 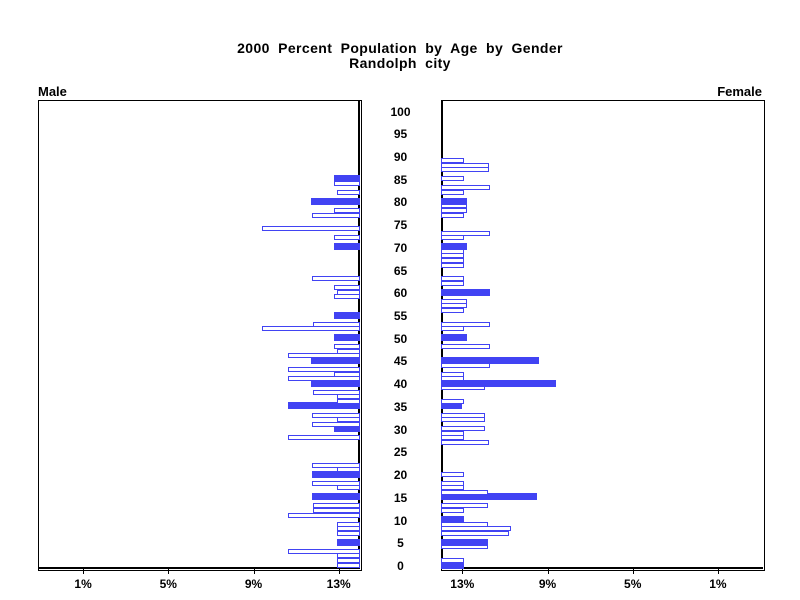 What do you see at coordinates (400, 520) in the screenshot?
I see `age-tick-label-10: 10` at bounding box center [400, 520].